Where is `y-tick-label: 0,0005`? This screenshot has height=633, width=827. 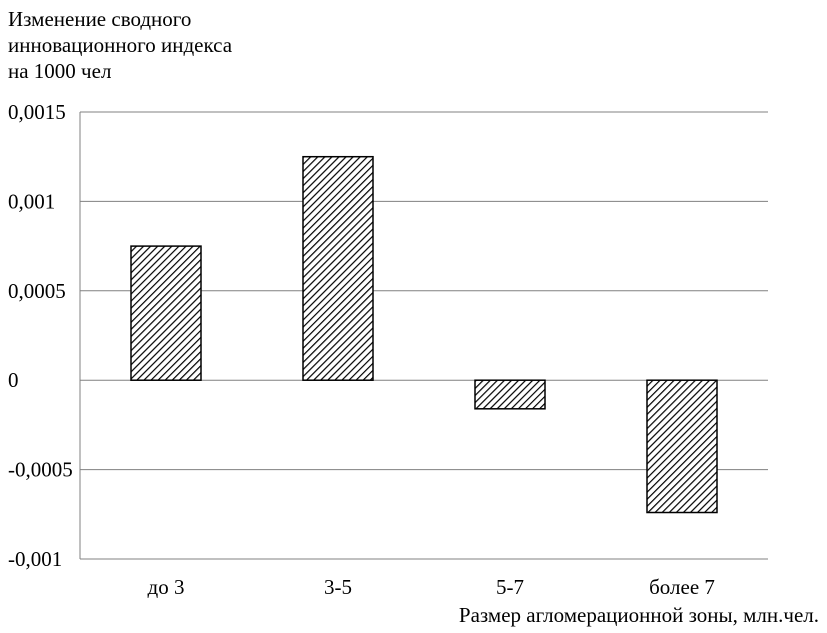 y-tick-label: 0,0005 is located at coordinates (37, 291).